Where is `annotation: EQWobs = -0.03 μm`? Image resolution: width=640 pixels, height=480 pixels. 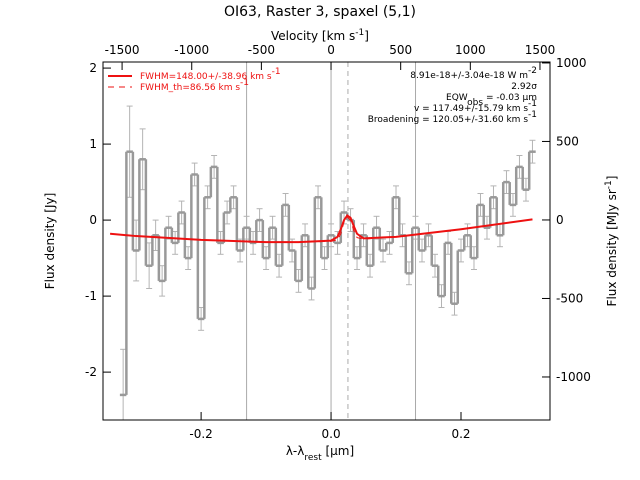
annotation: EQWobs = -0.03 μm is located at coordinates (491, 100).